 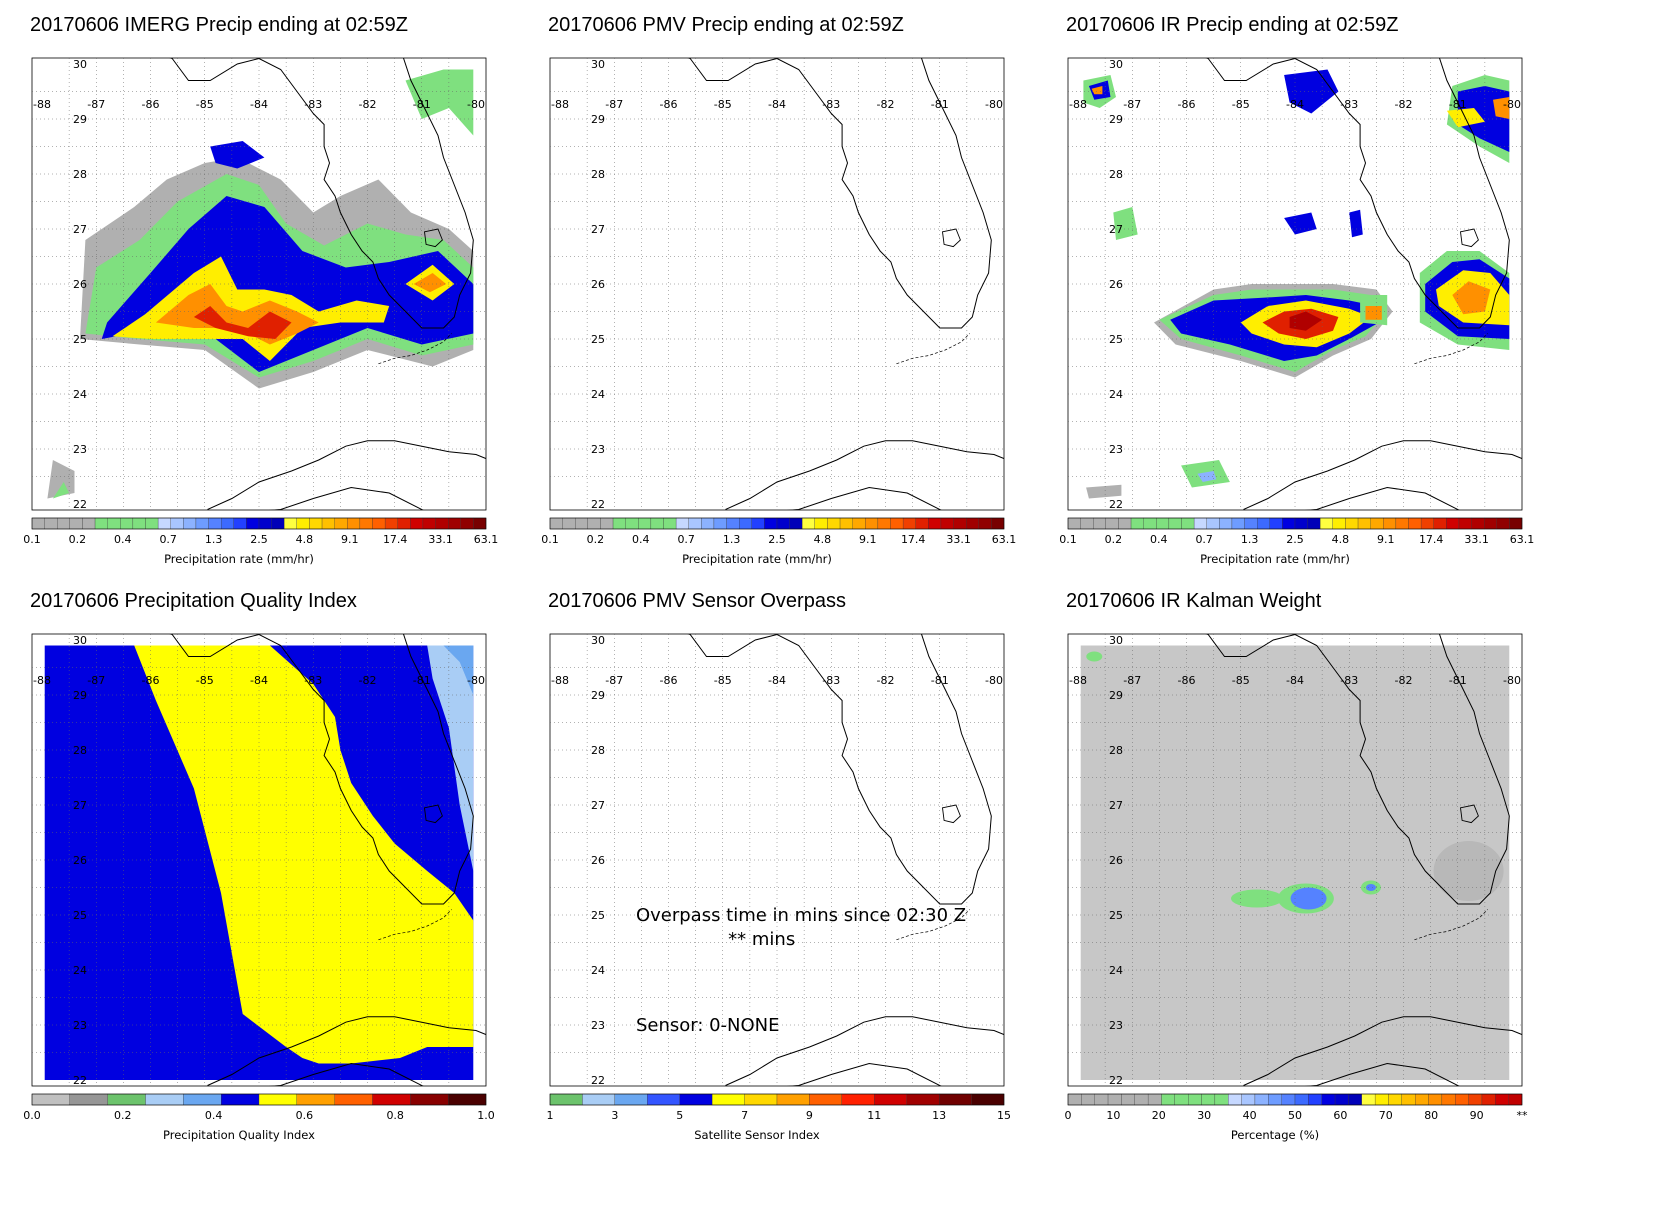 What do you see at coordinates (777, 860) in the screenshot?
I see `map-grid` at bounding box center [777, 860].